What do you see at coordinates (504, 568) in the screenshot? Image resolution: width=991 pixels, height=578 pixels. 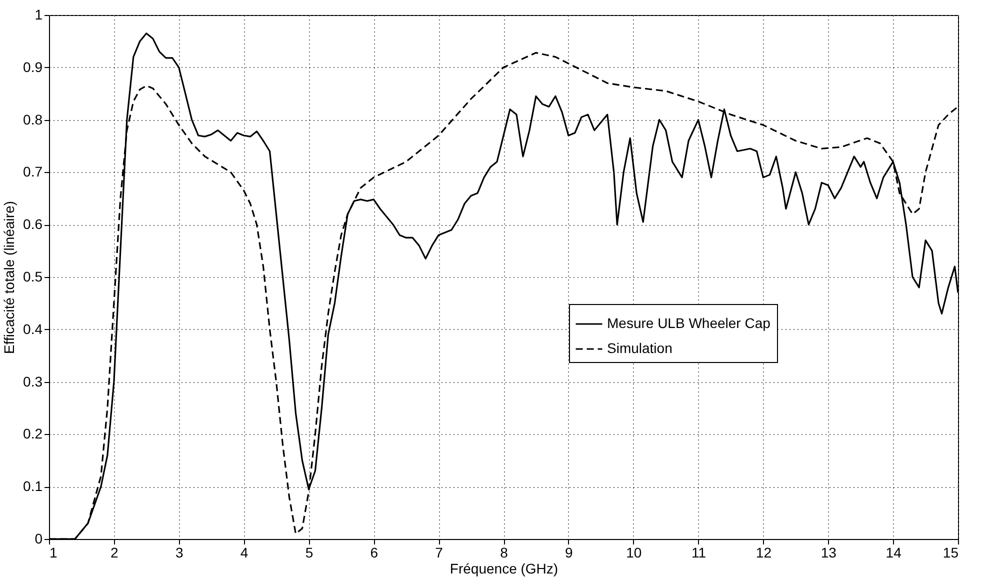 I see `x-axis-title: Fréquence (GHz)` at bounding box center [504, 568].